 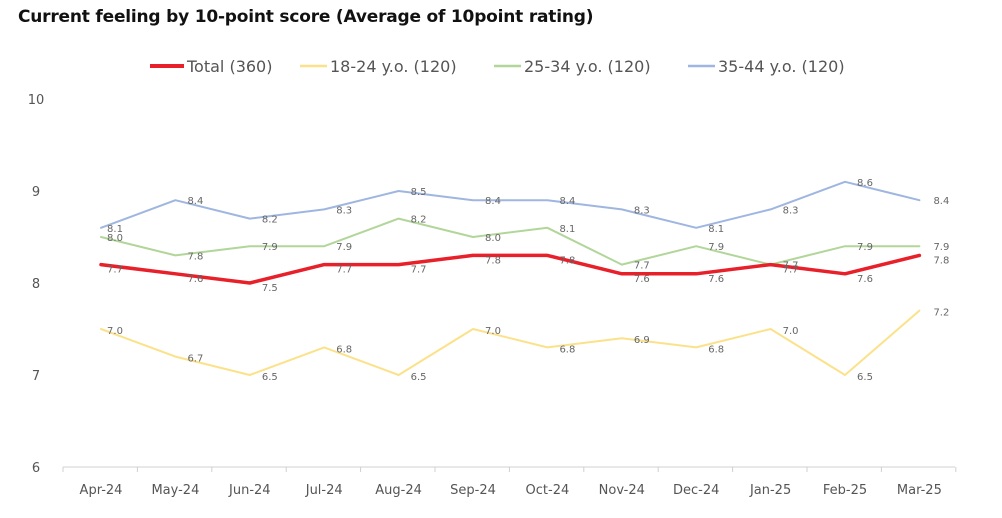 What do you see at coordinates (249, 490) in the screenshot?
I see `x-tick-label: Jun-24` at bounding box center [249, 490].